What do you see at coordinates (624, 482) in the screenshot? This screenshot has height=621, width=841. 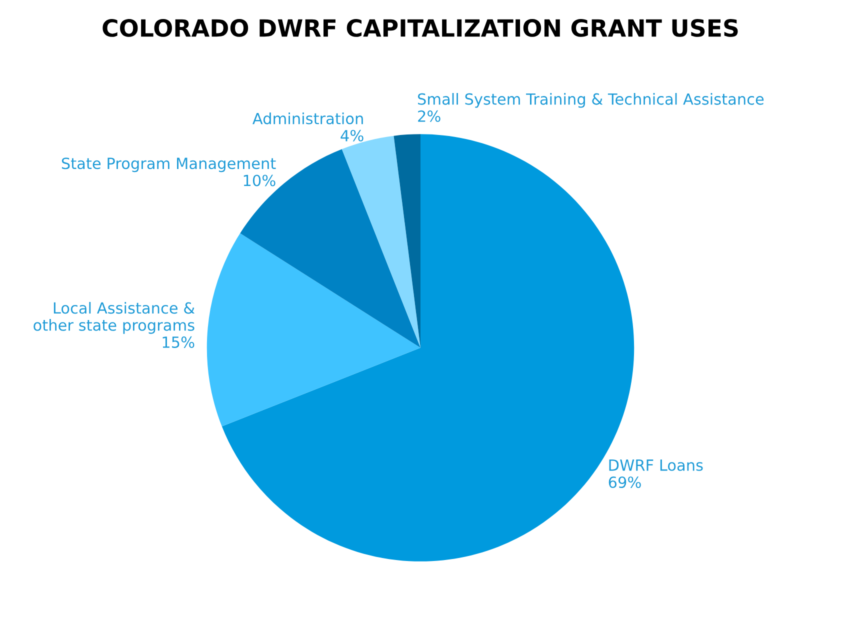 I see `data-label: 69%` at bounding box center [624, 482].